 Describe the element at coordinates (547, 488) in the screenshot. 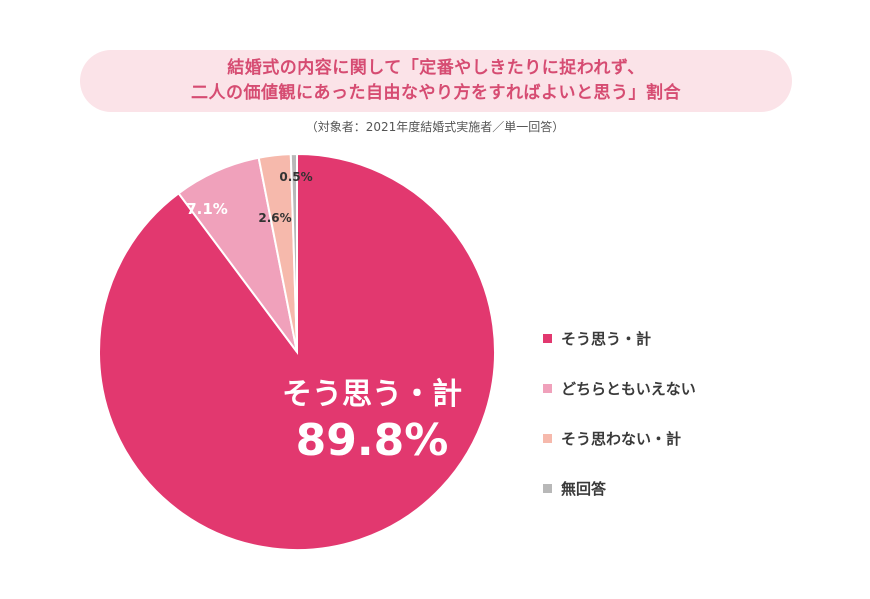

I see `legend-swatch-mukaitou` at that location.